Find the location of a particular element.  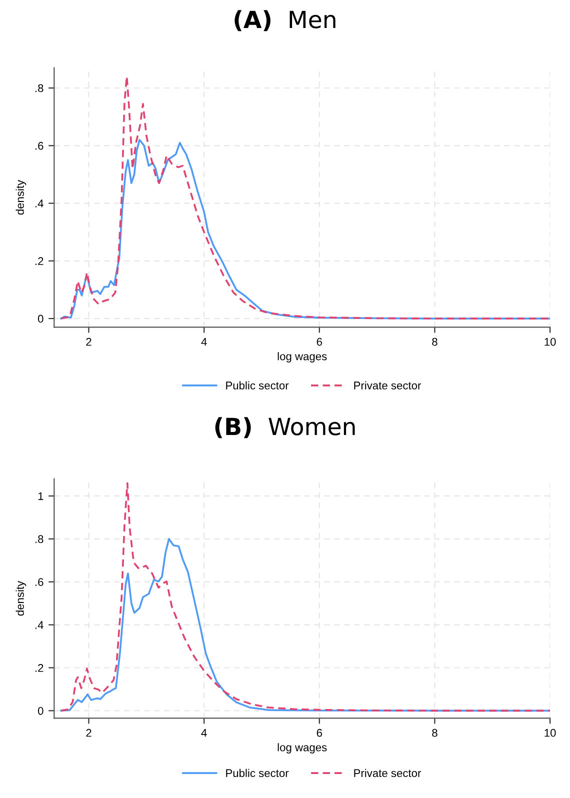

y-tick-label: 1 is located at coordinates (41, 496).